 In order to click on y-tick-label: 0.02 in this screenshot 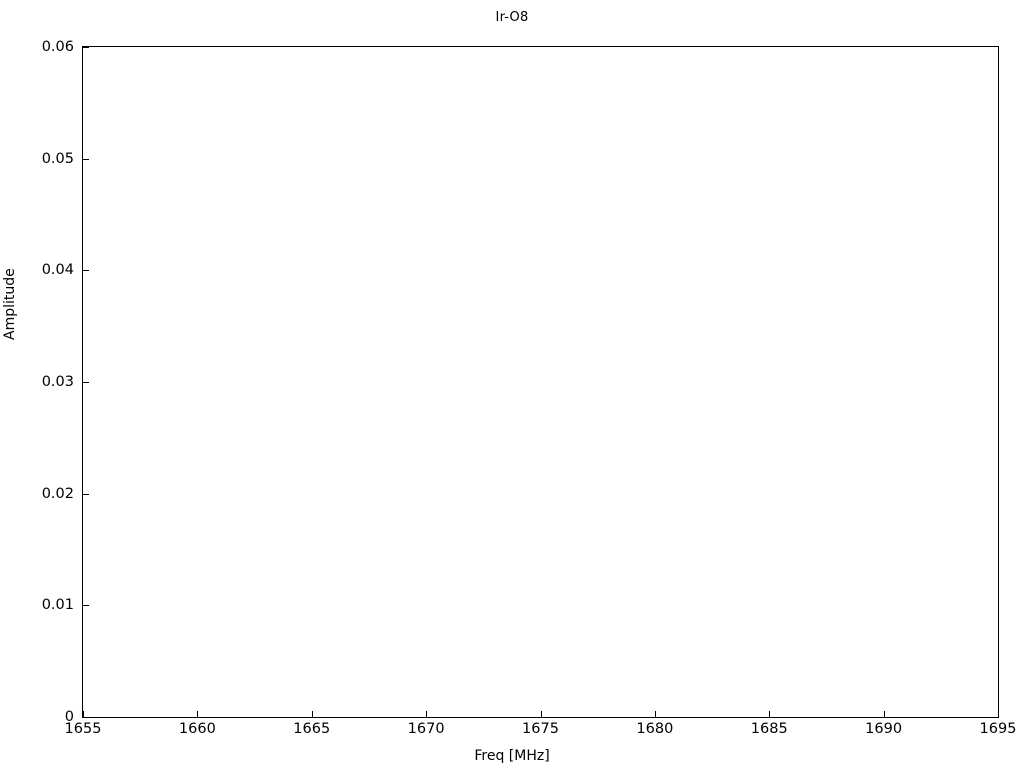, I will do `click(57, 493)`.